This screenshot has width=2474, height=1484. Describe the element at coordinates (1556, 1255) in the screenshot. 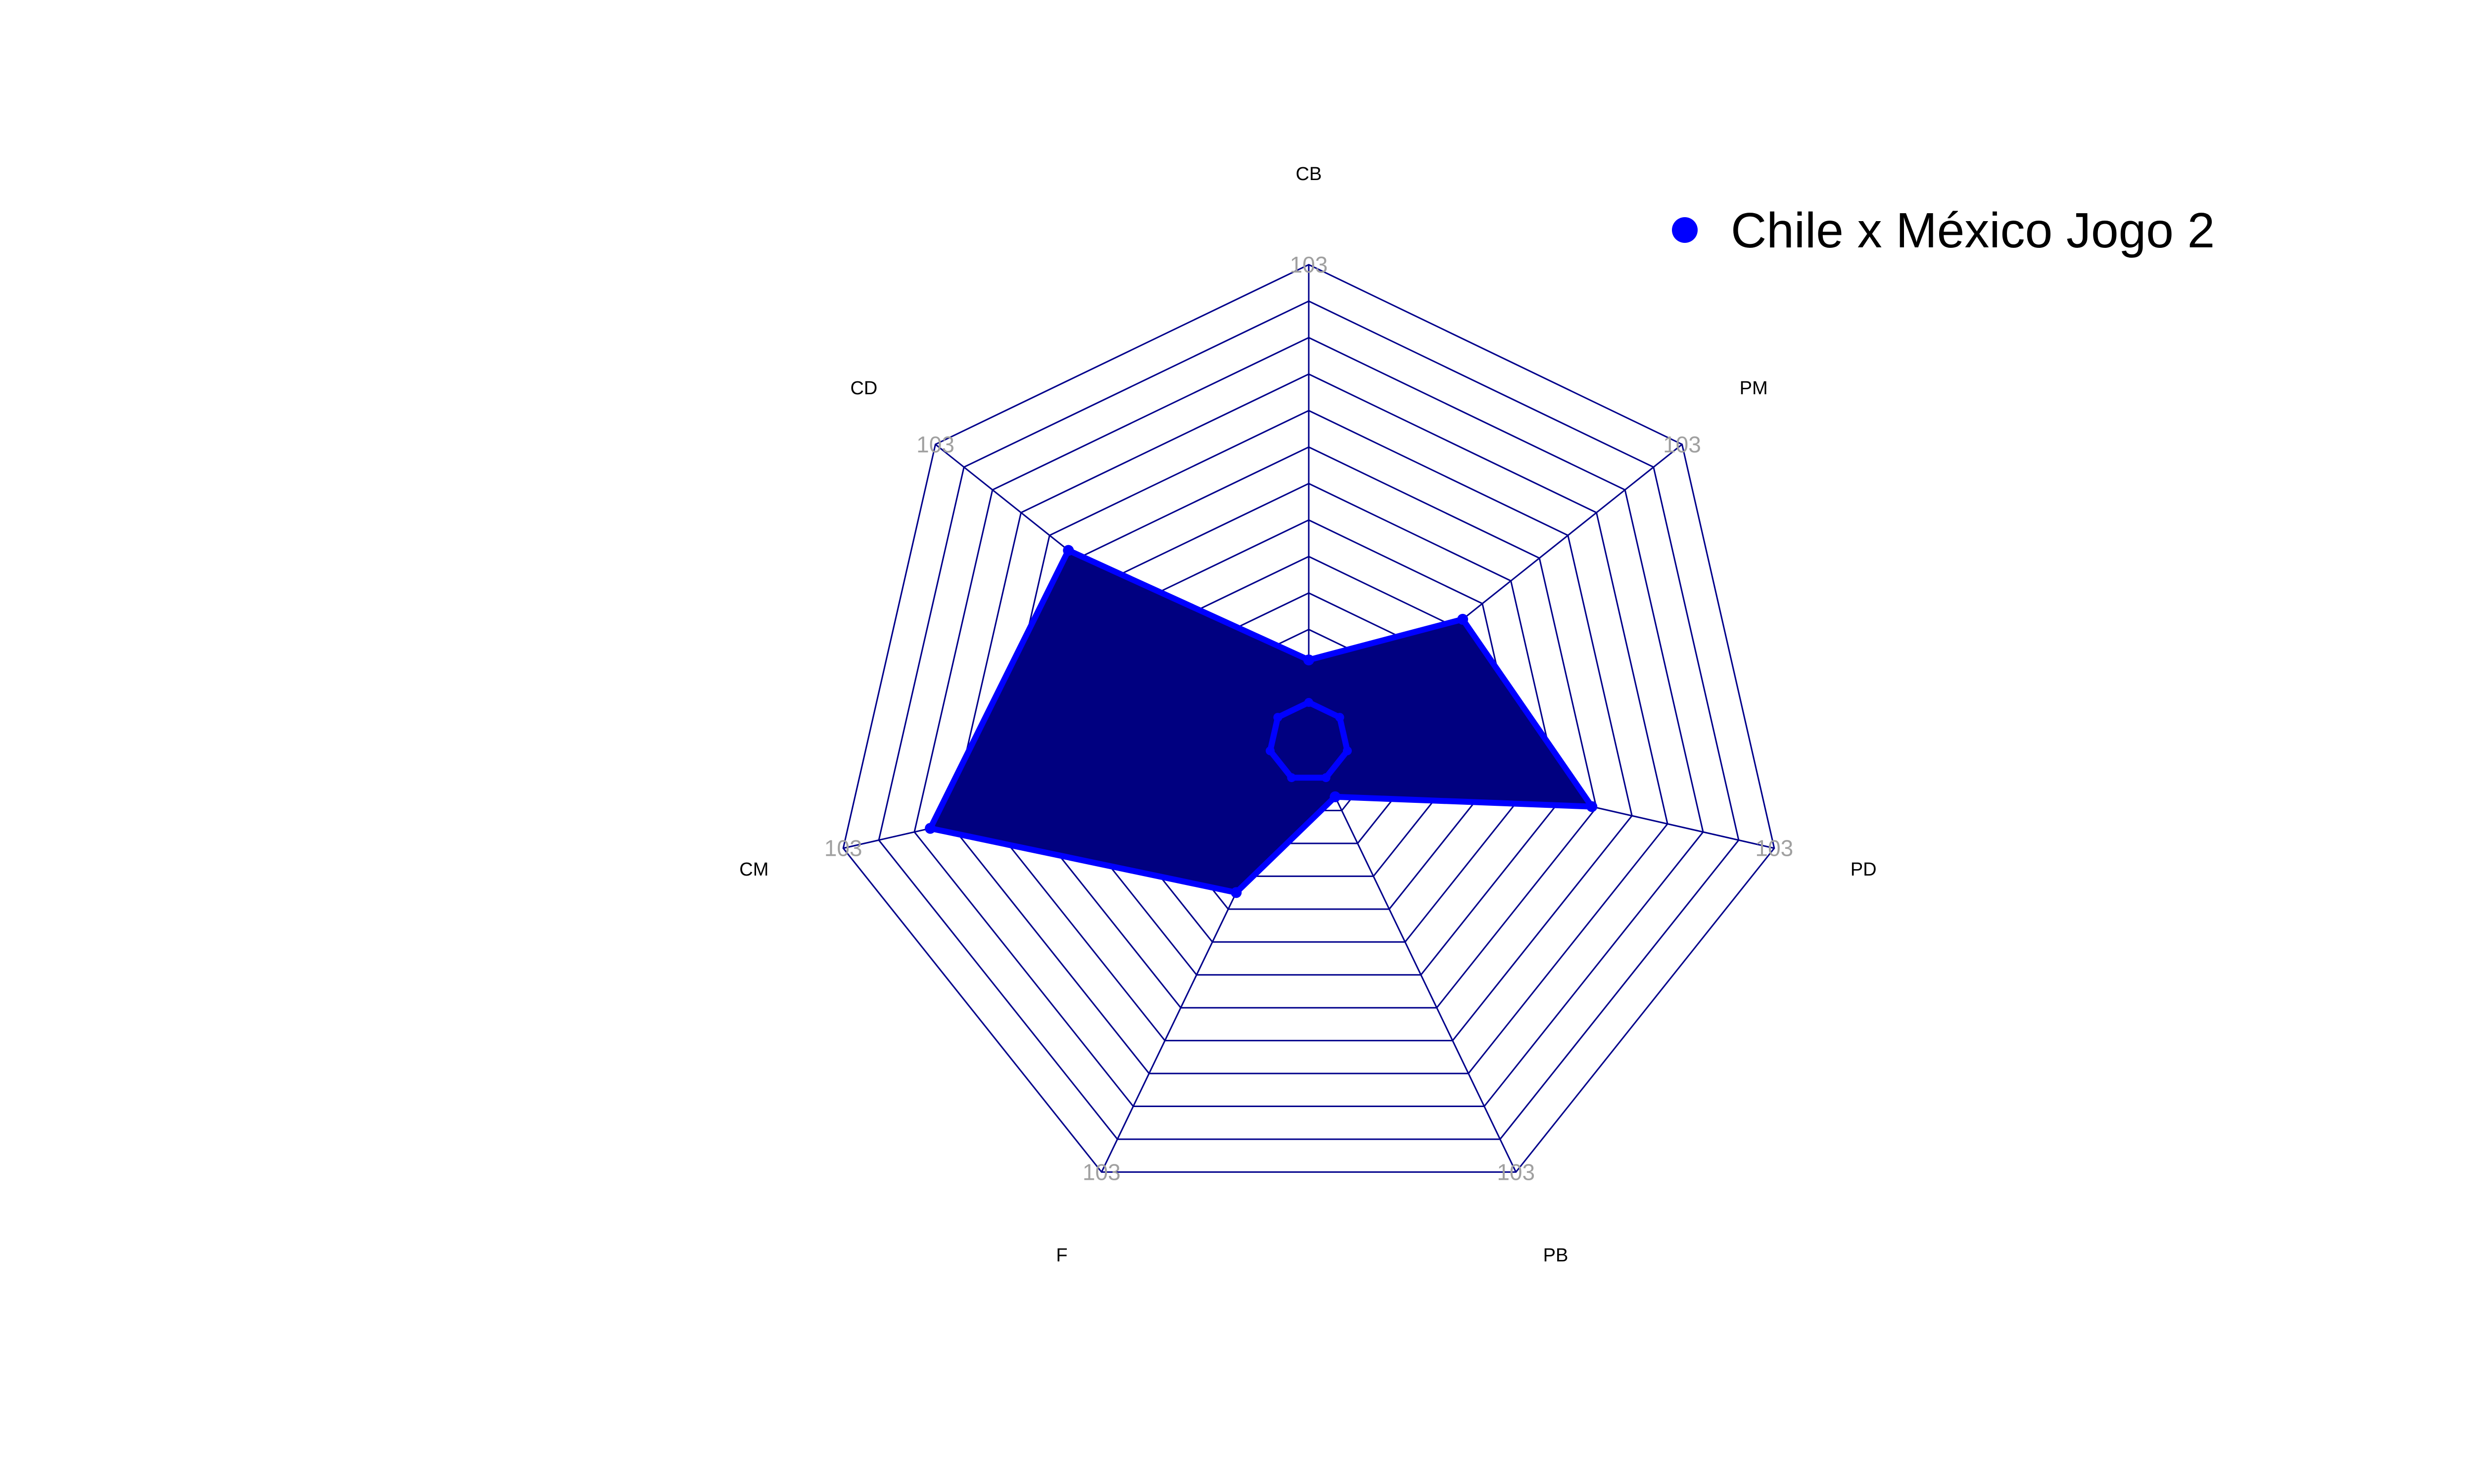

I see `axis-label-pb: PB` at that location.